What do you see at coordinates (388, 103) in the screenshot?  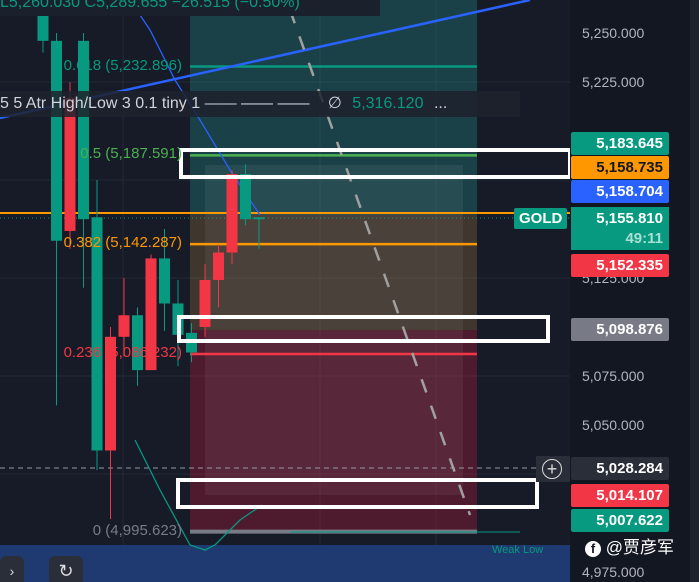 I see `indicator-value: 5,316.120` at bounding box center [388, 103].